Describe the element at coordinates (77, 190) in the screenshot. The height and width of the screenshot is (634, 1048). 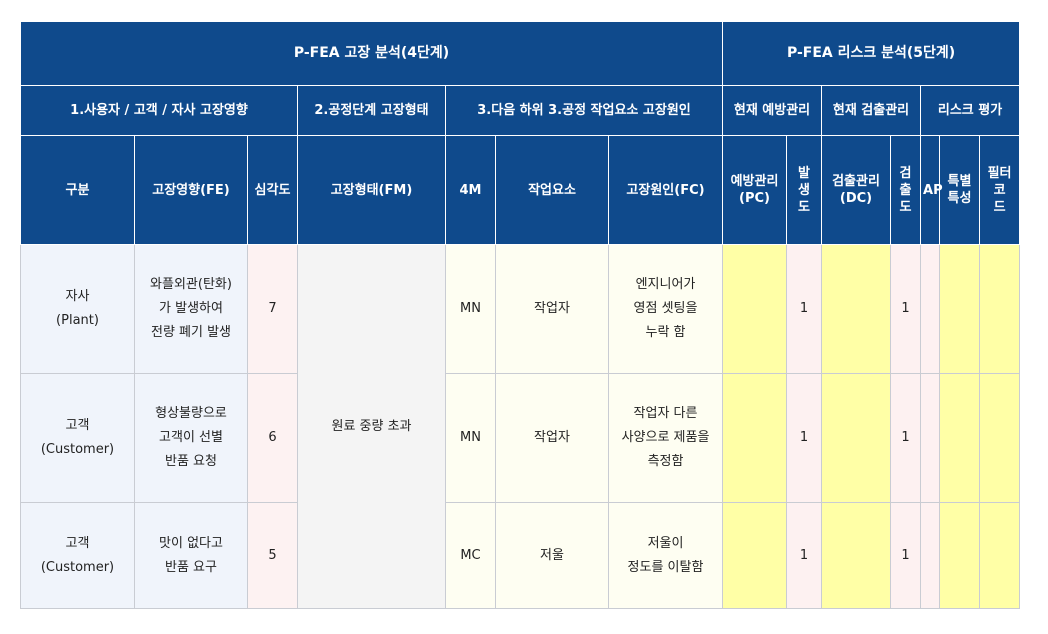
I see `col-category: 구분` at that location.